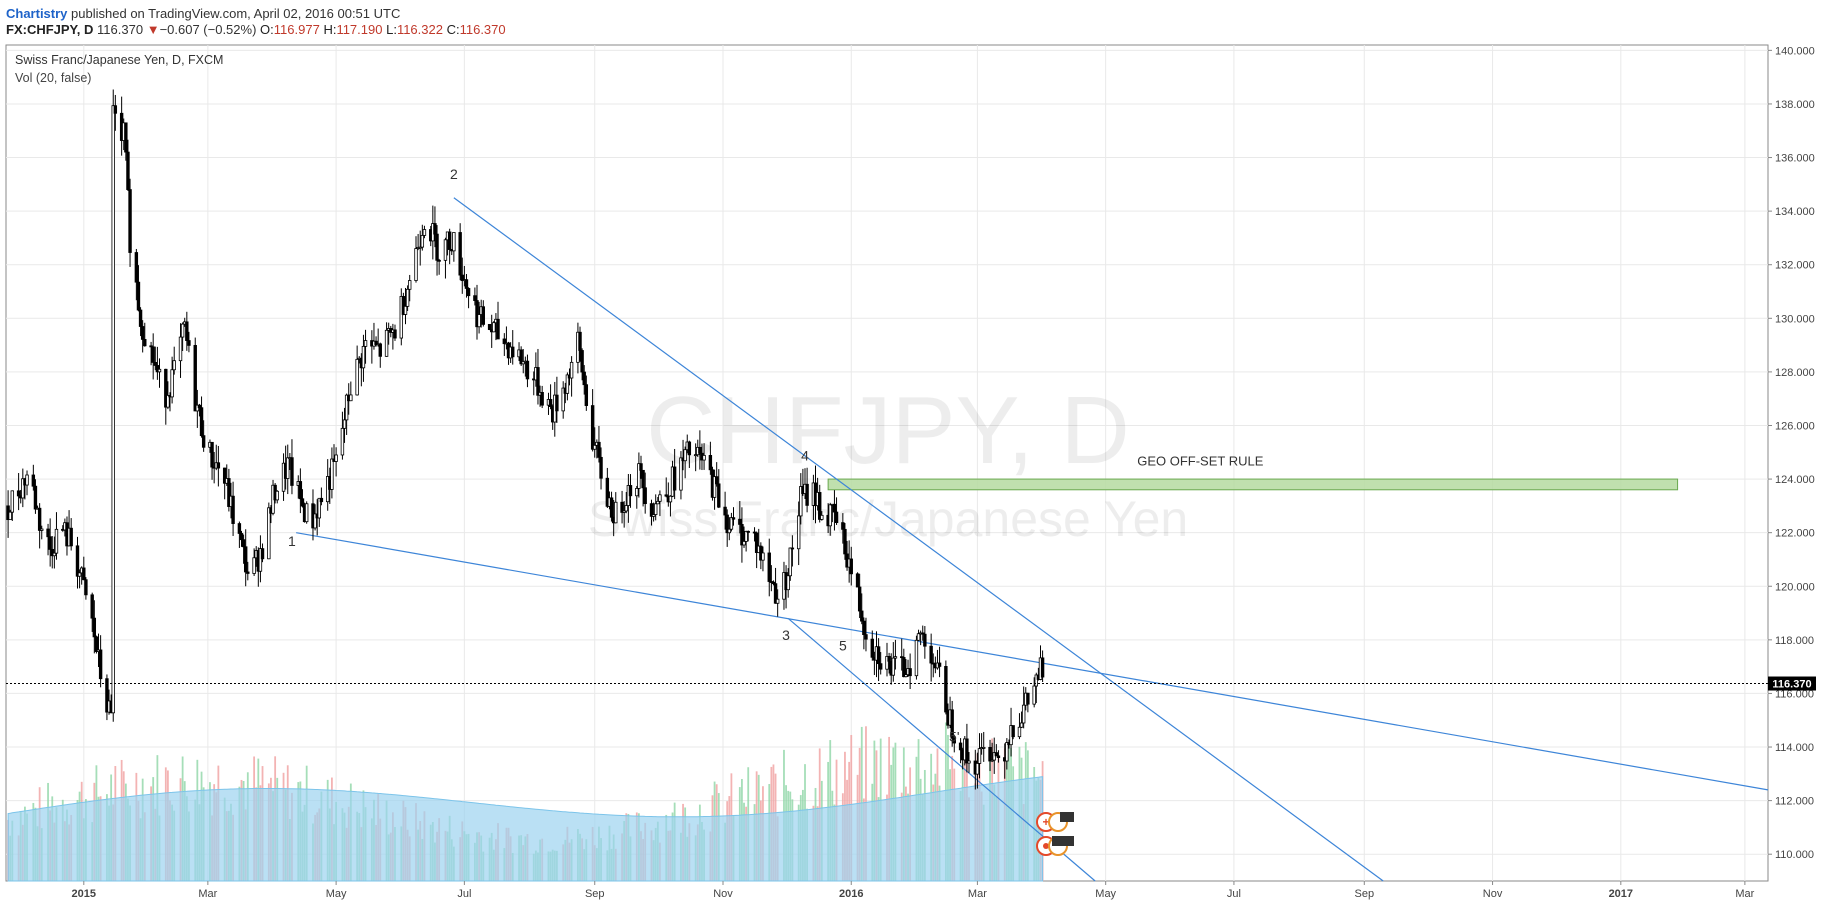 The height and width of the screenshot is (907, 1824). What do you see at coordinates (888, 519) in the screenshot?
I see `watermark-name: Swiss Franc/Japanese Yen` at bounding box center [888, 519].